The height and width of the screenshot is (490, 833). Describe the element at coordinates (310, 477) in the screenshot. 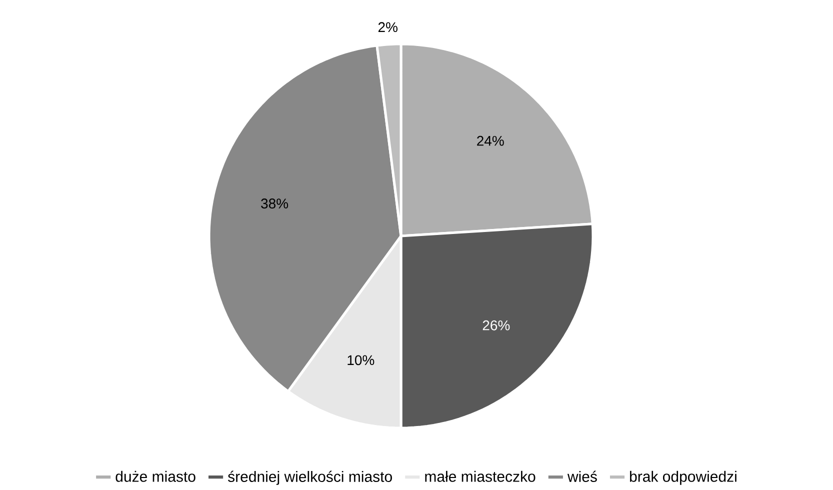

I see `legend-label: średniej wielkości miasto` at that location.